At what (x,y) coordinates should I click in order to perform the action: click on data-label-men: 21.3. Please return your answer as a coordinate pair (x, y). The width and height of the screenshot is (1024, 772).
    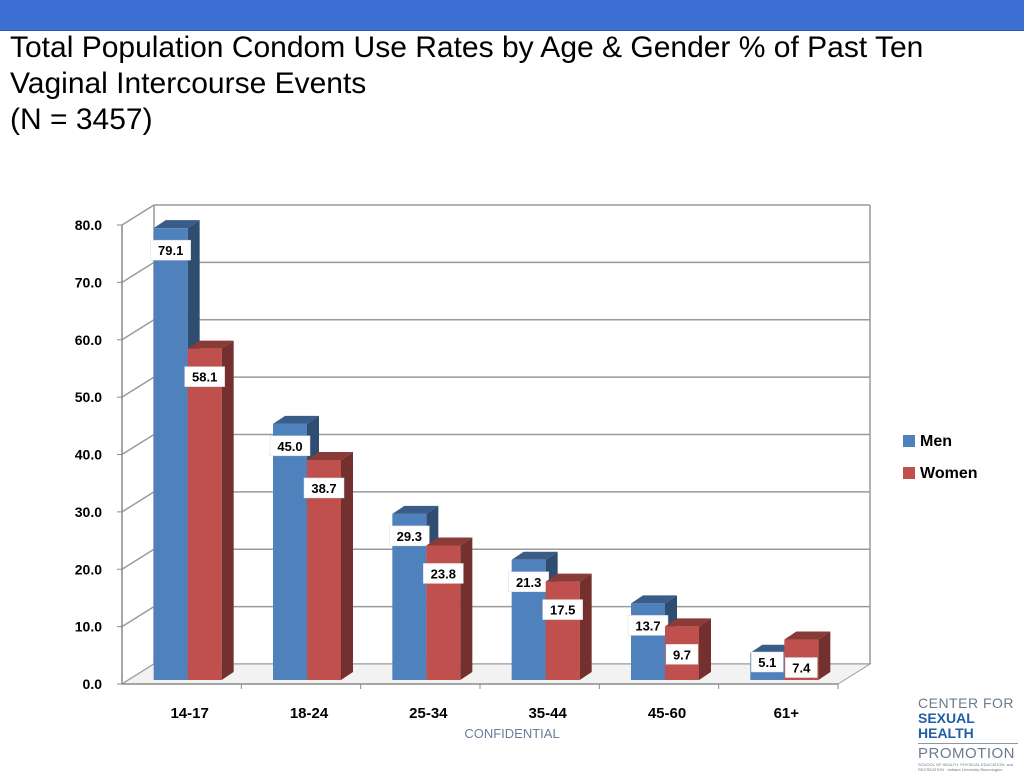
    Looking at the image, I should click on (528, 582).